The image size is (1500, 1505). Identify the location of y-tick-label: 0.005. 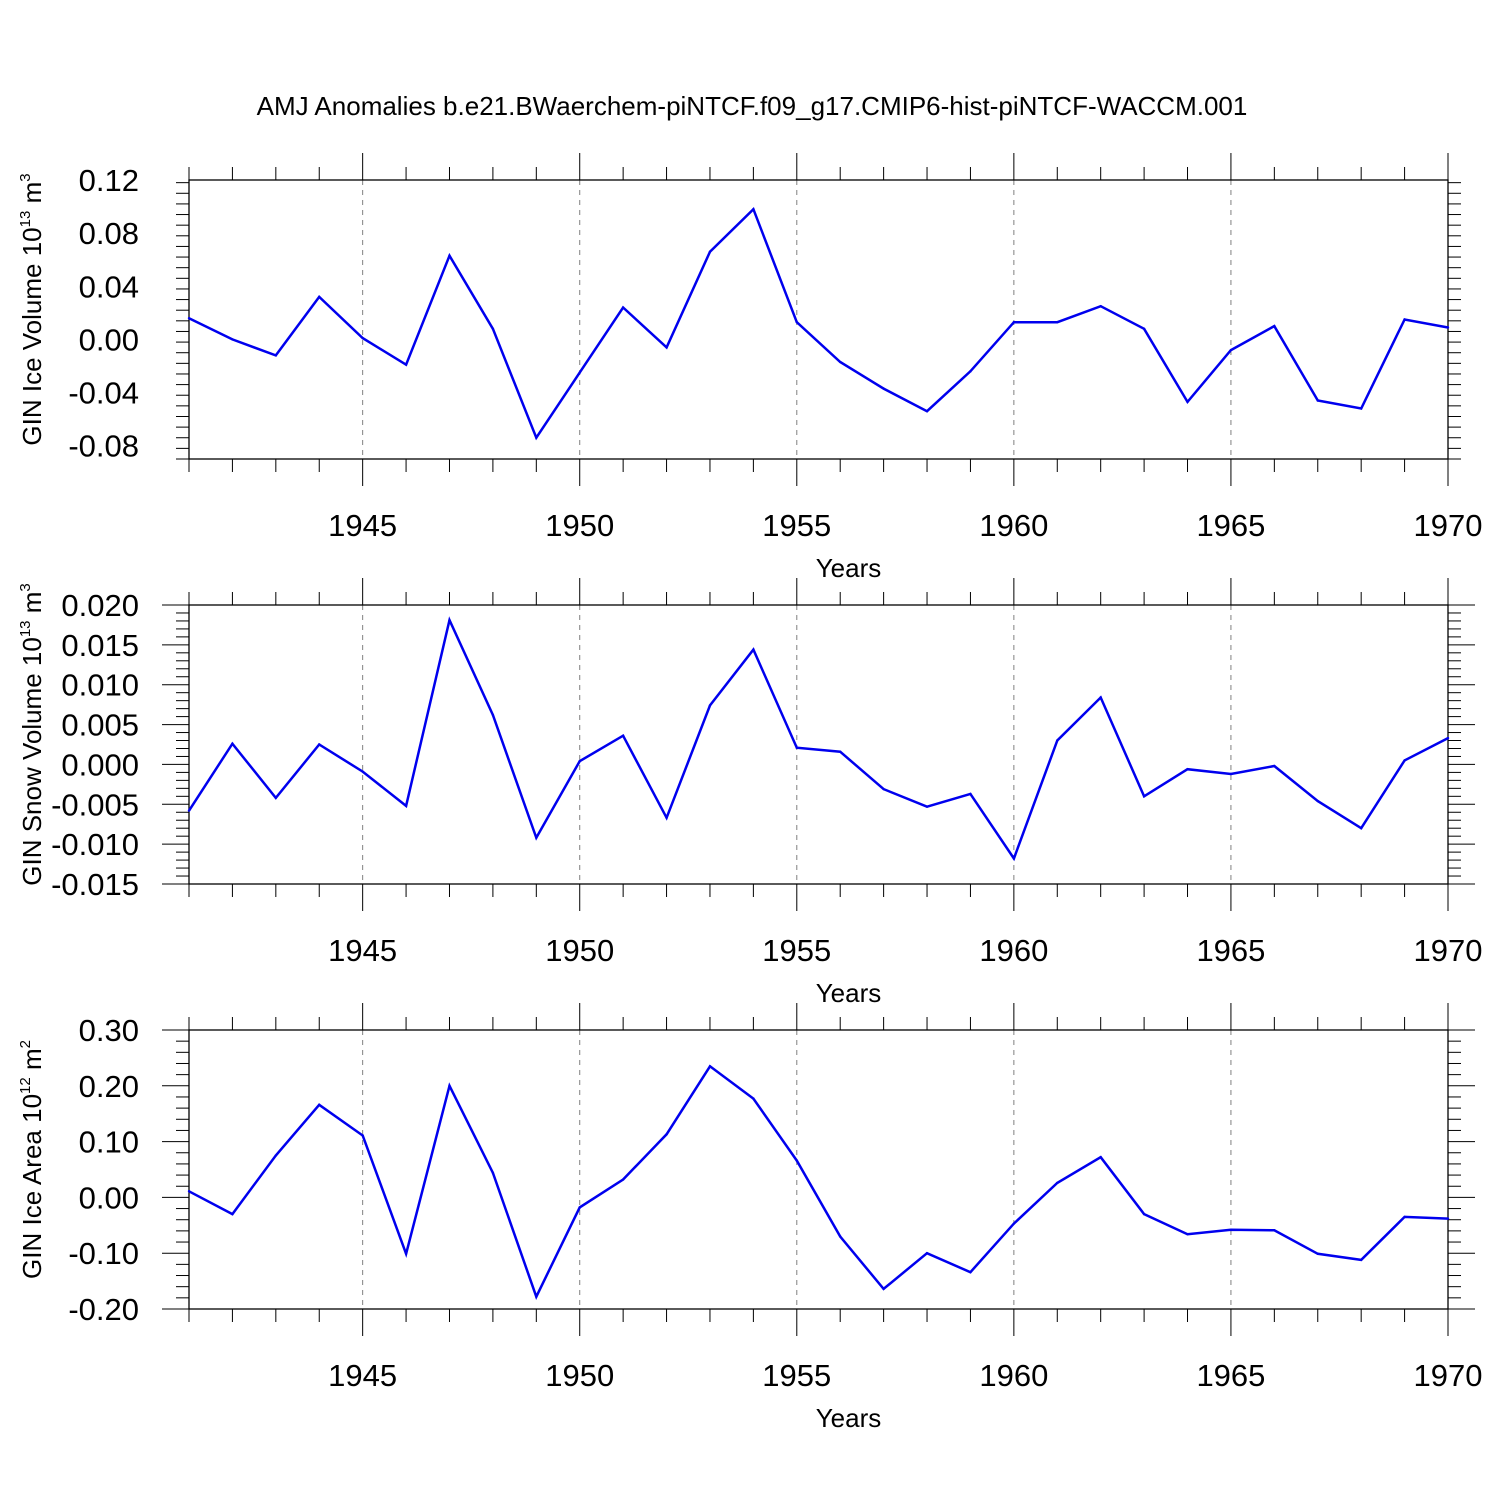
(100, 725).